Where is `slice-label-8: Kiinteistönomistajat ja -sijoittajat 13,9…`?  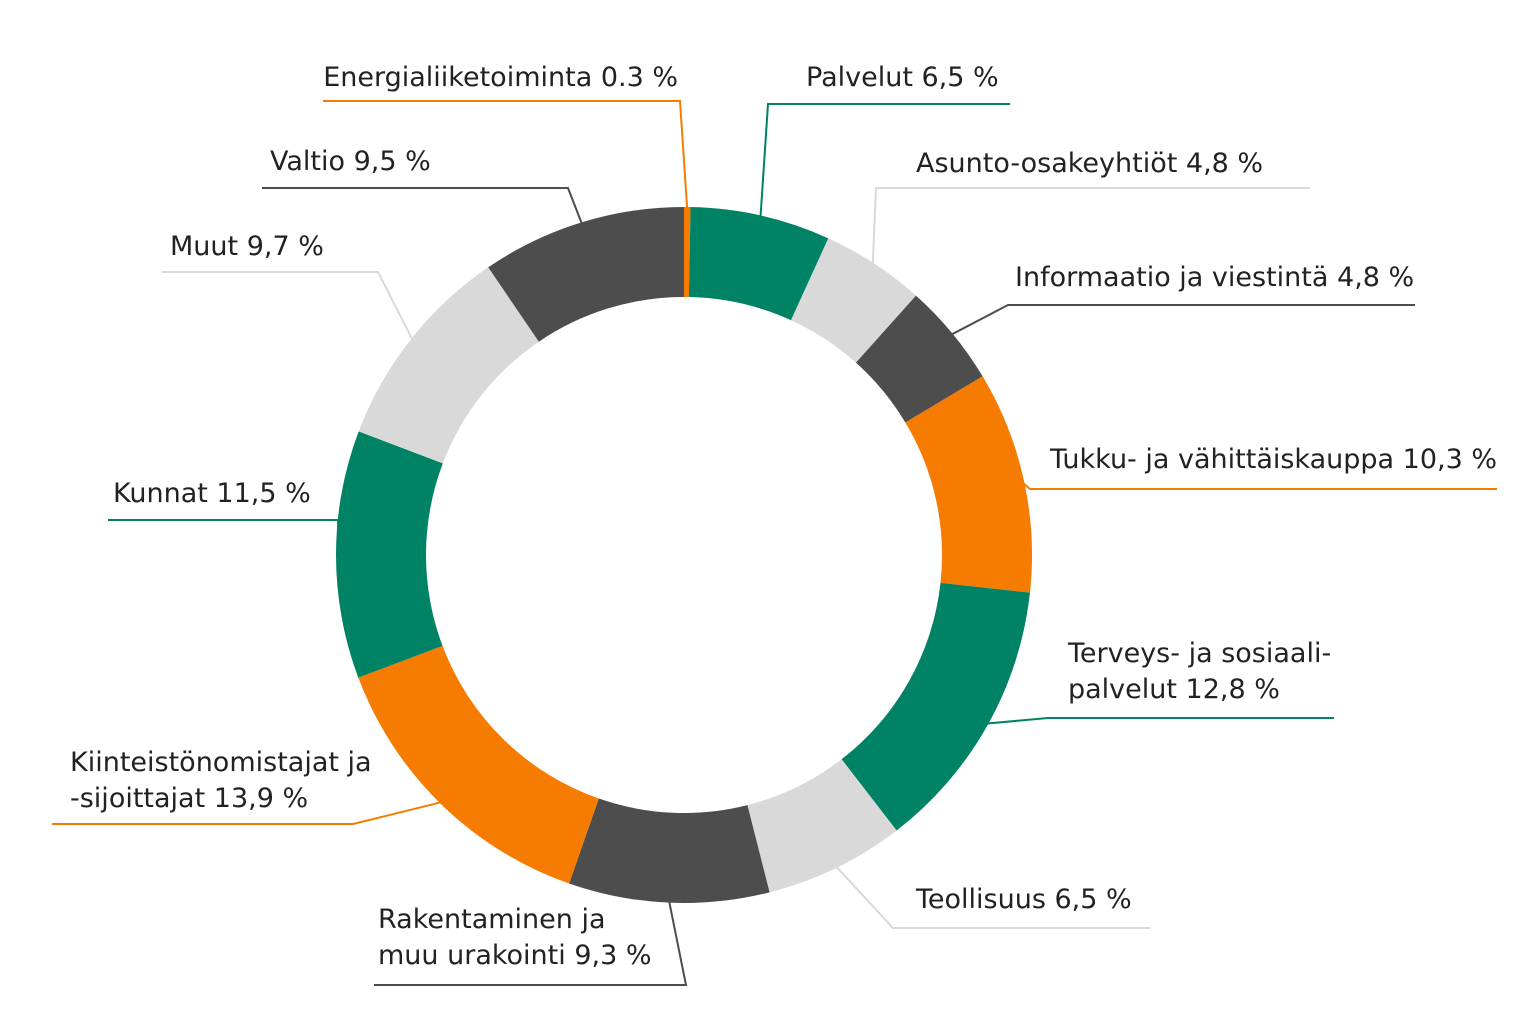
slice-label-8: Kiinteistönomistajat ja -sijoittajat 13,9… is located at coordinates (221, 780).